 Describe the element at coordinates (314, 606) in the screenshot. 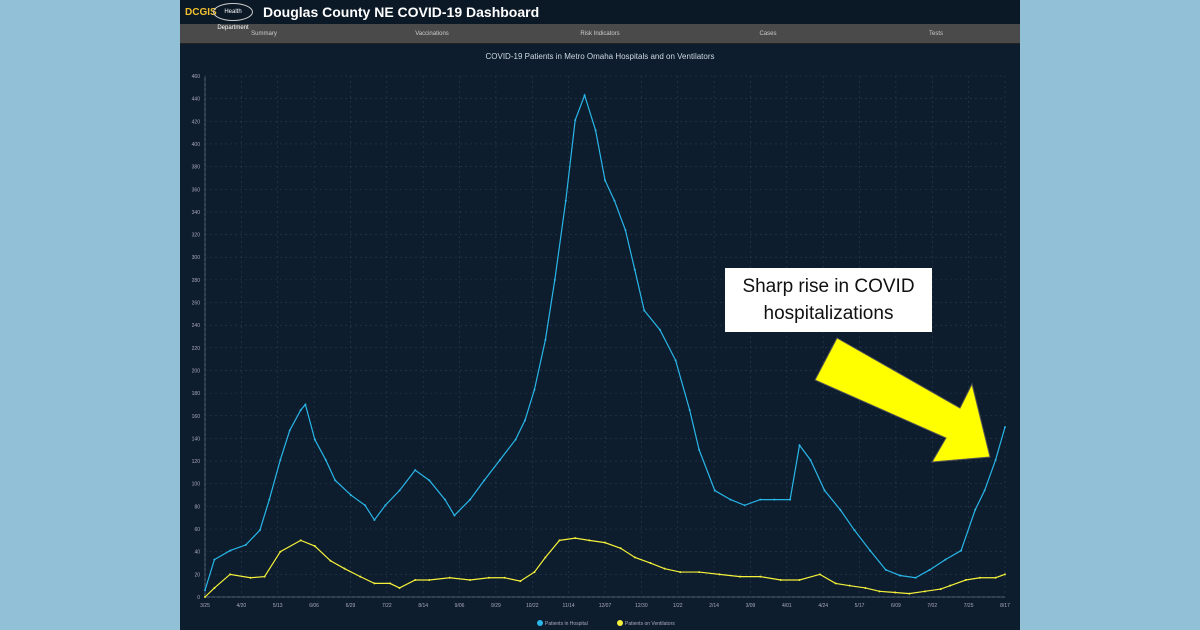

I see `x-tick-label: 6/06` at that location.